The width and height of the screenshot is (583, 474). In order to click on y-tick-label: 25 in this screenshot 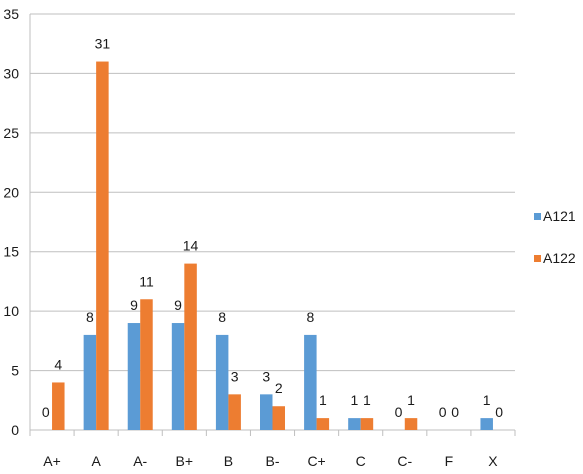, I will do `click(11, 133)`.